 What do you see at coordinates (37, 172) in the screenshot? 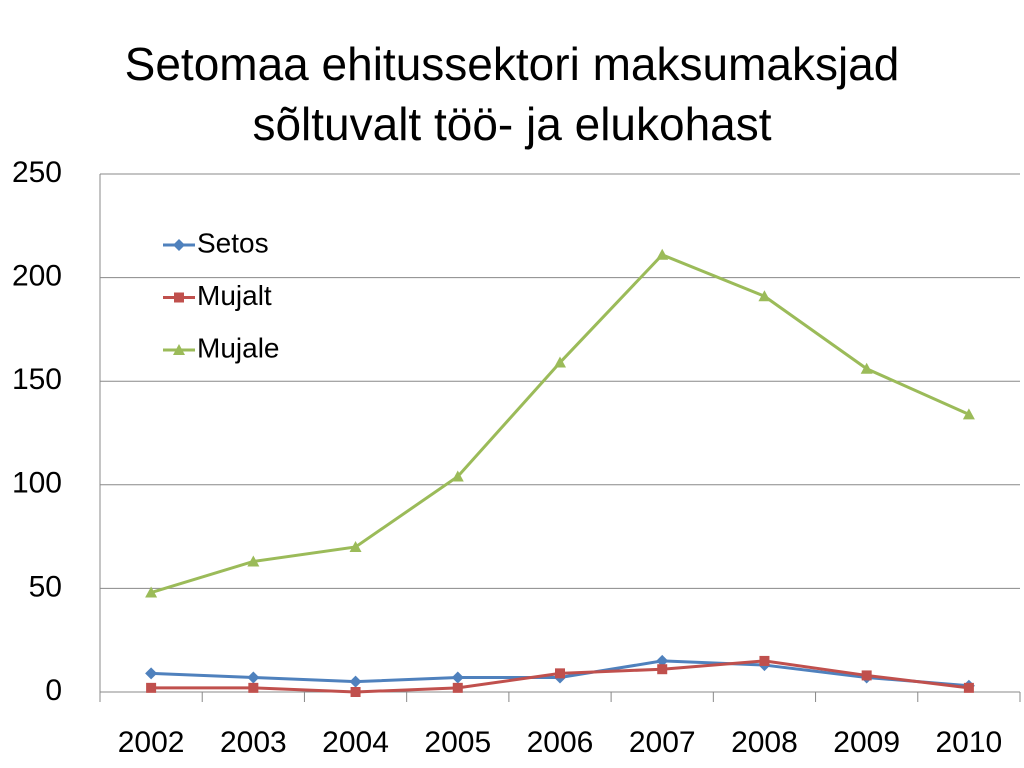
I see `y-tick-label: 250` at bounding box center [37, 172].